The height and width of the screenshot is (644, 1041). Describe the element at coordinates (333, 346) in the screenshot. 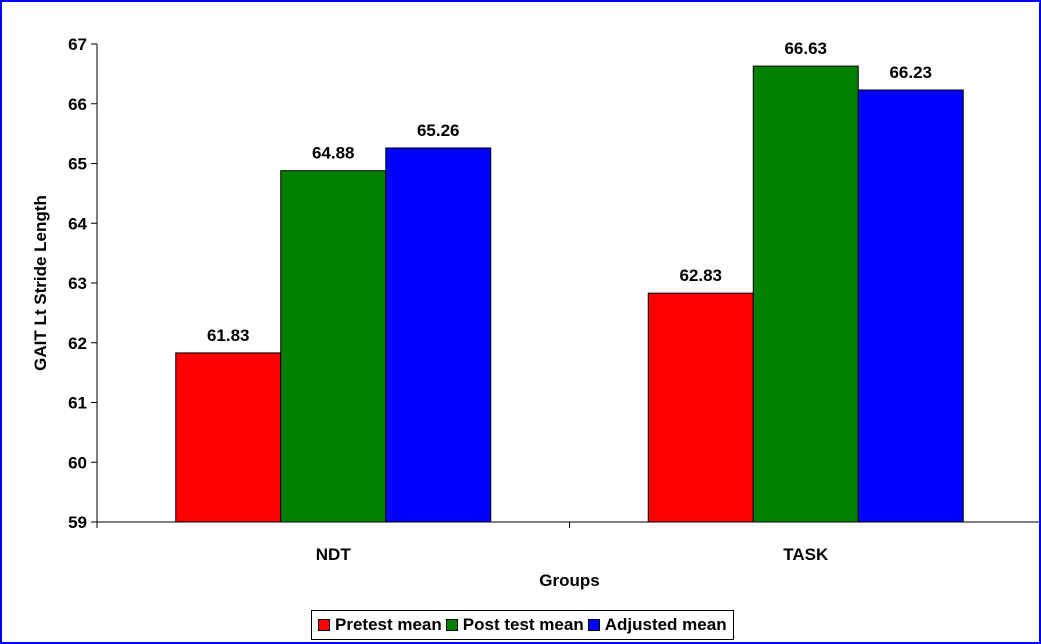

I see `bar-ndt-post-test-mean` at that location.